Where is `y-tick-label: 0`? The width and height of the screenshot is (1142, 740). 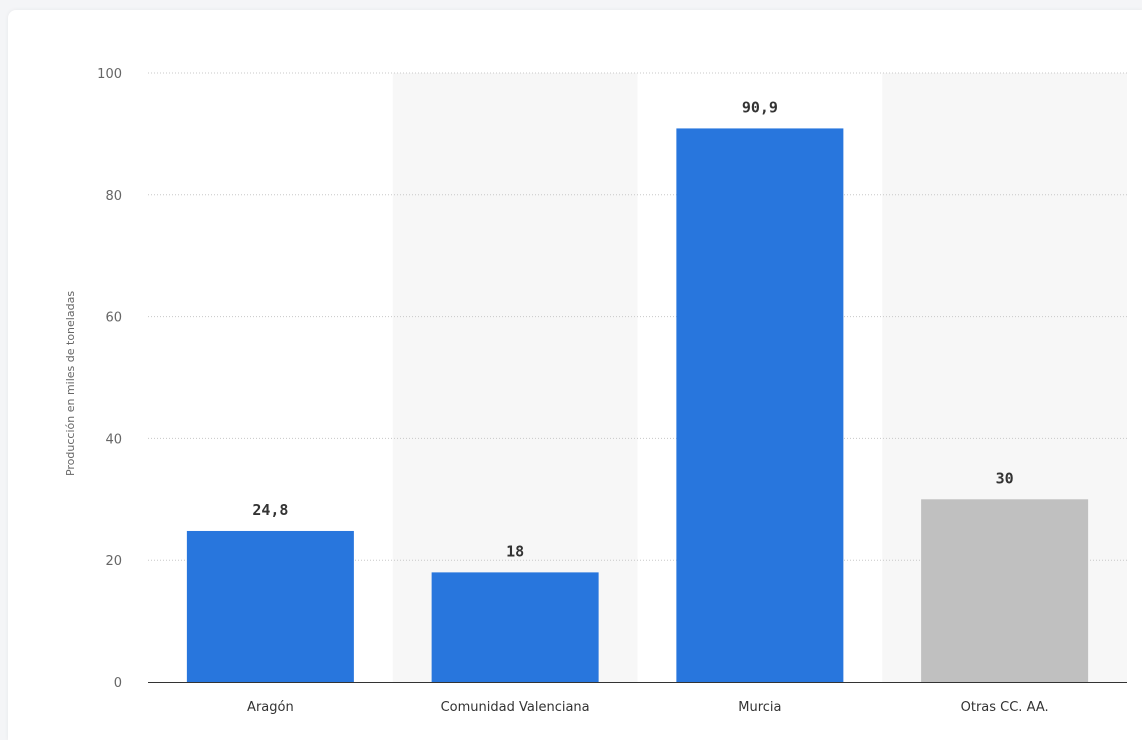
y-tick-label: 0 is located at coordinates (118, 683).